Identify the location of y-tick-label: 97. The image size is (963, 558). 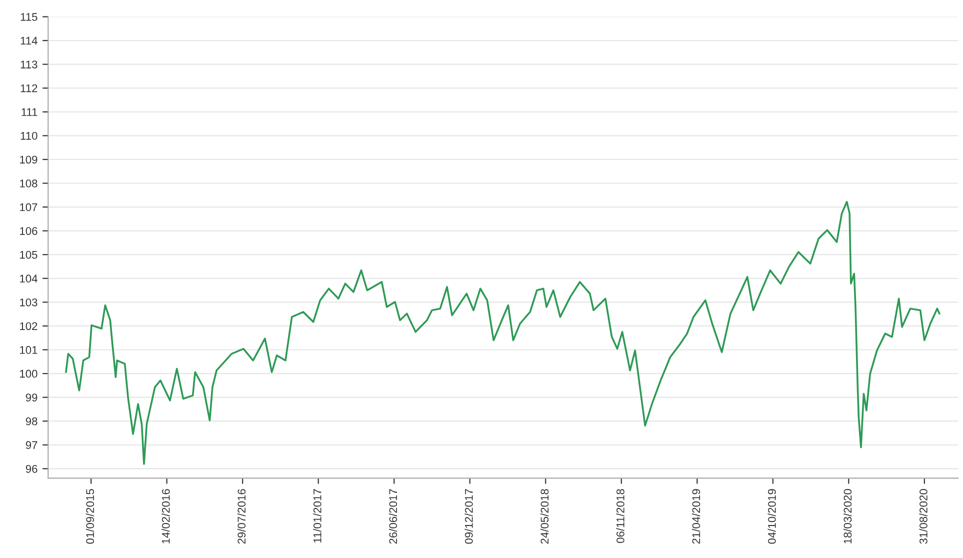
(32, 445).